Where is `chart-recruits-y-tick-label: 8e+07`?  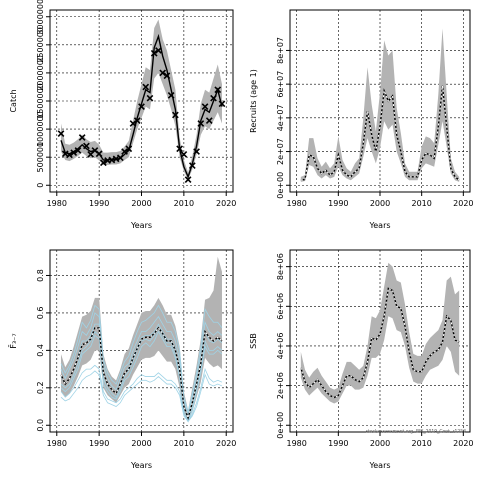 chart-recruits-y-tick-label: 8e+07 is located at coordinates (280, 50).